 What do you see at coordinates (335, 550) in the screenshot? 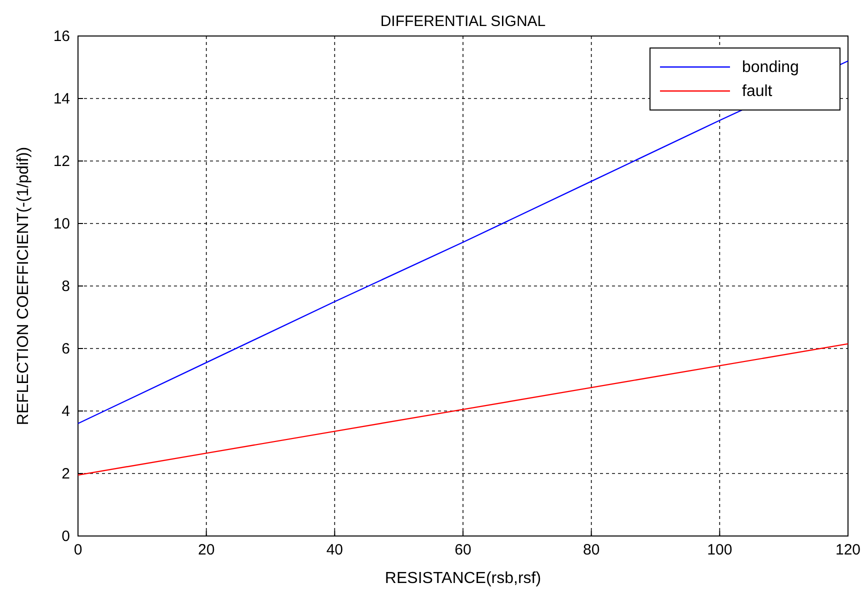
I see `x-tick-label: 40` at bounding box center [335, 550].